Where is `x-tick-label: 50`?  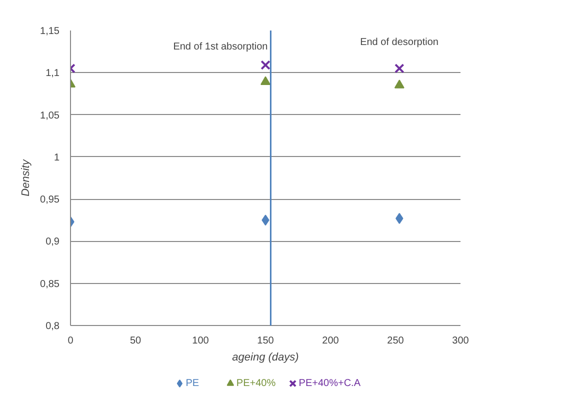
x-tick-label: 50 is located at coordinates (136, 341).